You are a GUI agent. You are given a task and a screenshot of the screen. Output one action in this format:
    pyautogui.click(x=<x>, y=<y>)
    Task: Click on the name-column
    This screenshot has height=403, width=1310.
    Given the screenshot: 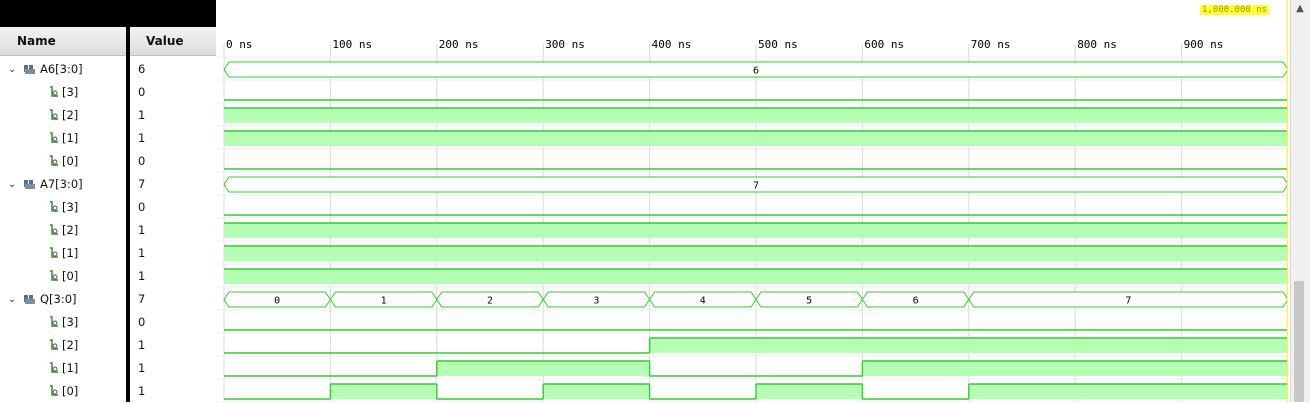 What is the action you would take?
    pyautogui.click(x=63, y=214)
    